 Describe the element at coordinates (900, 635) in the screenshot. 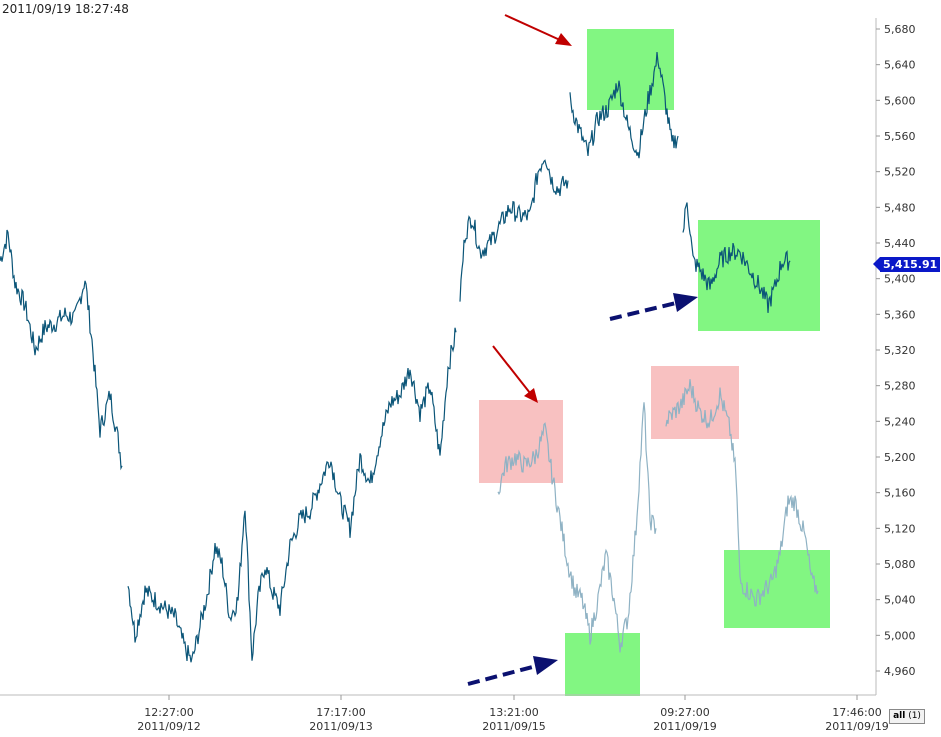

I see `y-tick-label: 5,000` at that location.